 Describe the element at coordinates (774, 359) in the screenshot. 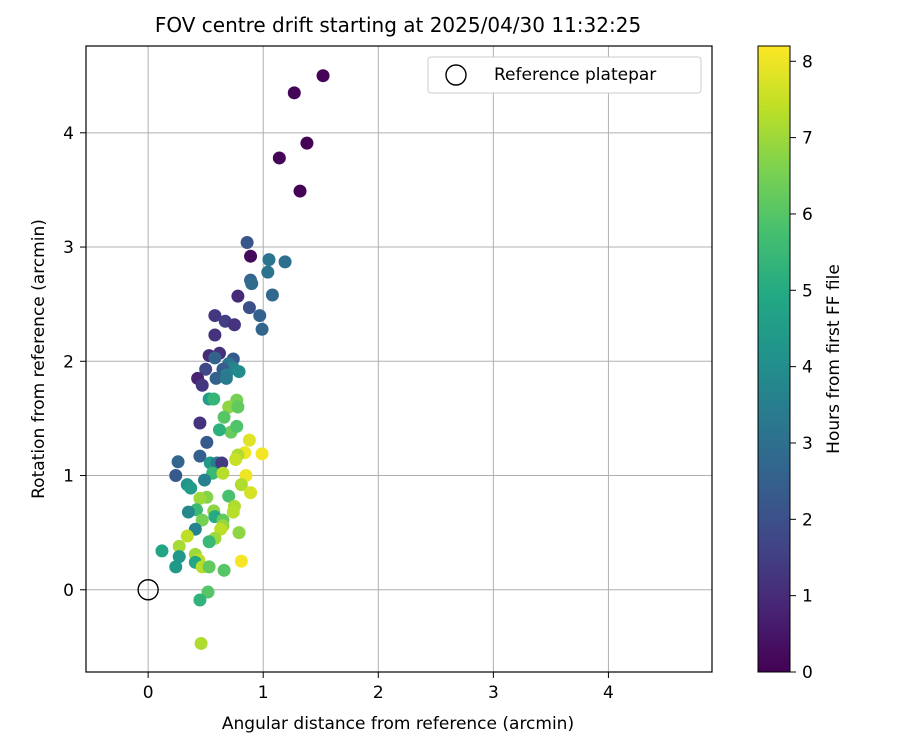

I see `colorbar-gradient` at that location.